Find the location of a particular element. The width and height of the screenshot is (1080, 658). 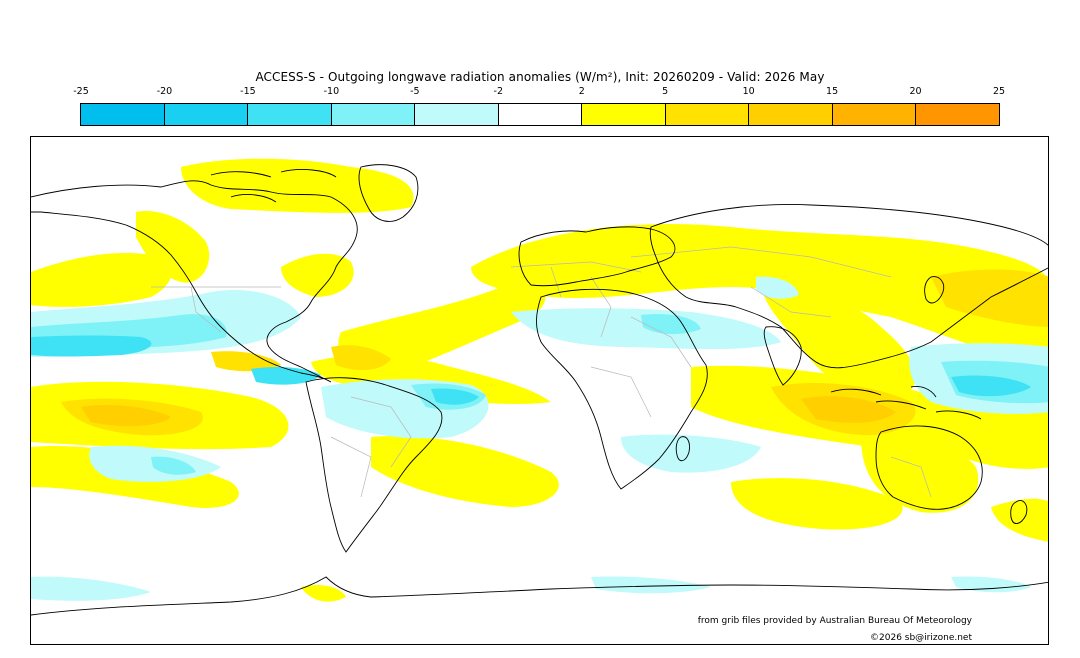

maritime-islands is located at coordinates (906, 403).